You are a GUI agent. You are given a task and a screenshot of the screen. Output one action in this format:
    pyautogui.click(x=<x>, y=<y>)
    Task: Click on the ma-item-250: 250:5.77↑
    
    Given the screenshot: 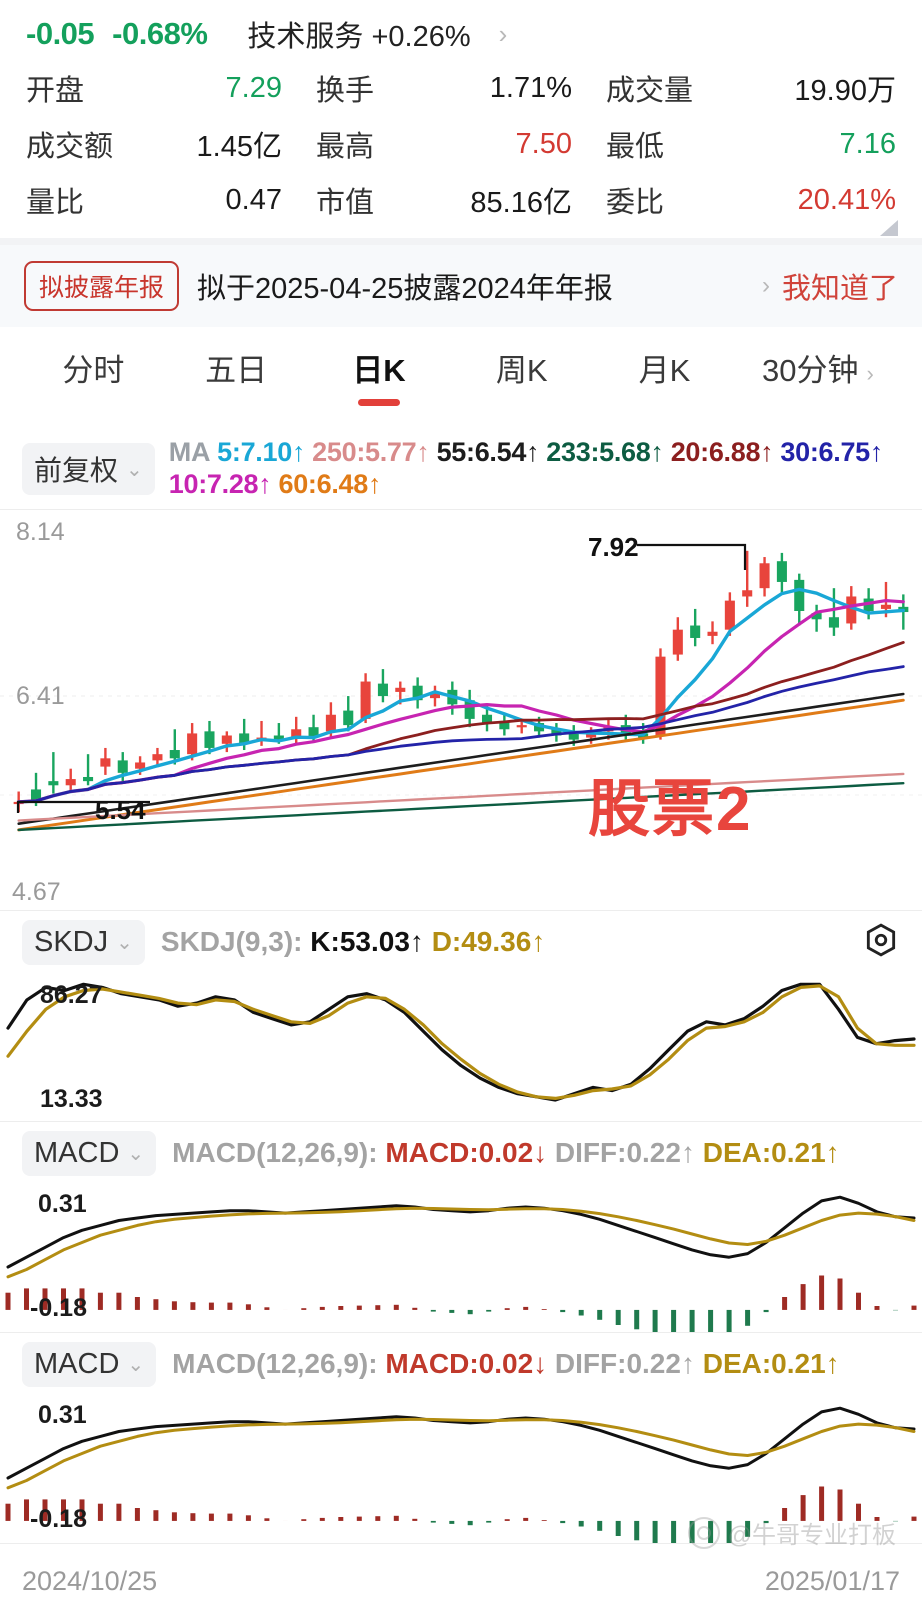 What is the action you would take?
    pyautogui.click(x=371, y=452)
    